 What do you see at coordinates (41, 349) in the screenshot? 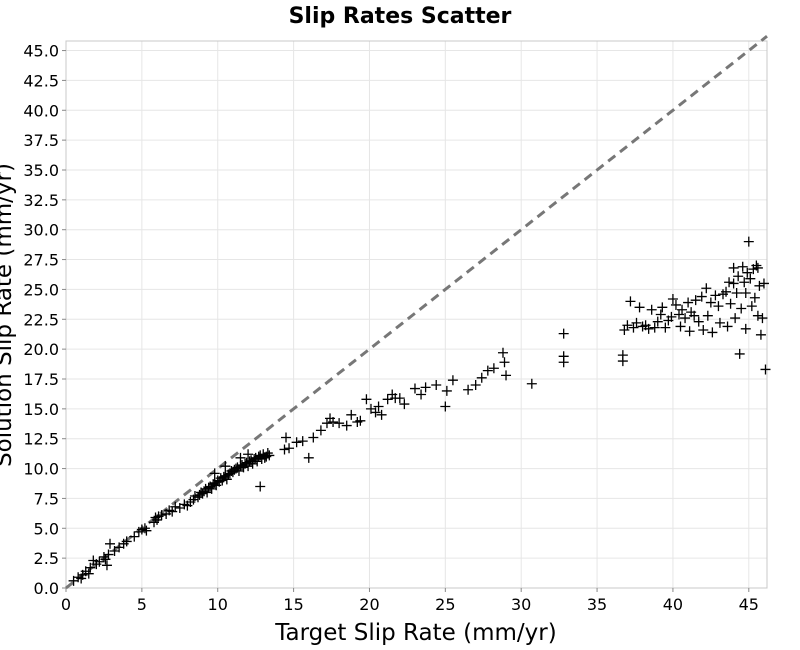
I see `y-tick-label: 20.0` at bounding box center [41, 349].